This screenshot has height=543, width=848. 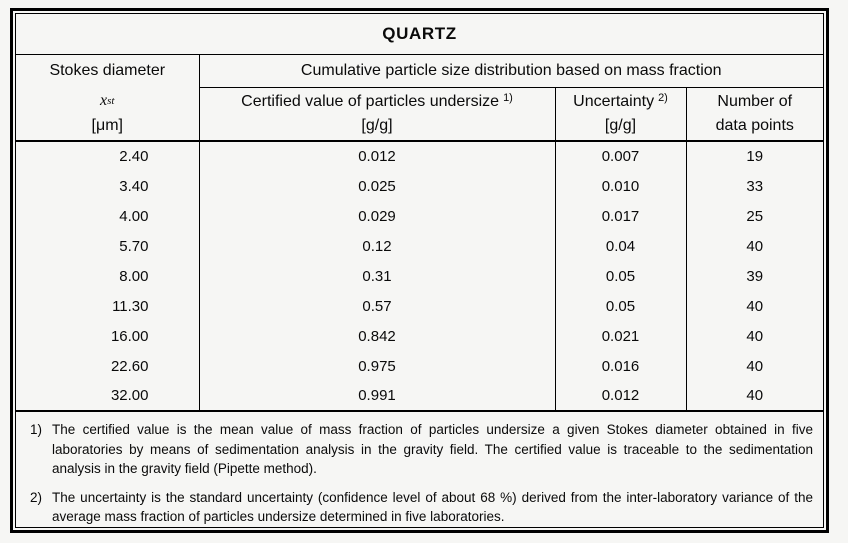 I want to click on footnote-2-marker: 2), so click(x=36, y=497).